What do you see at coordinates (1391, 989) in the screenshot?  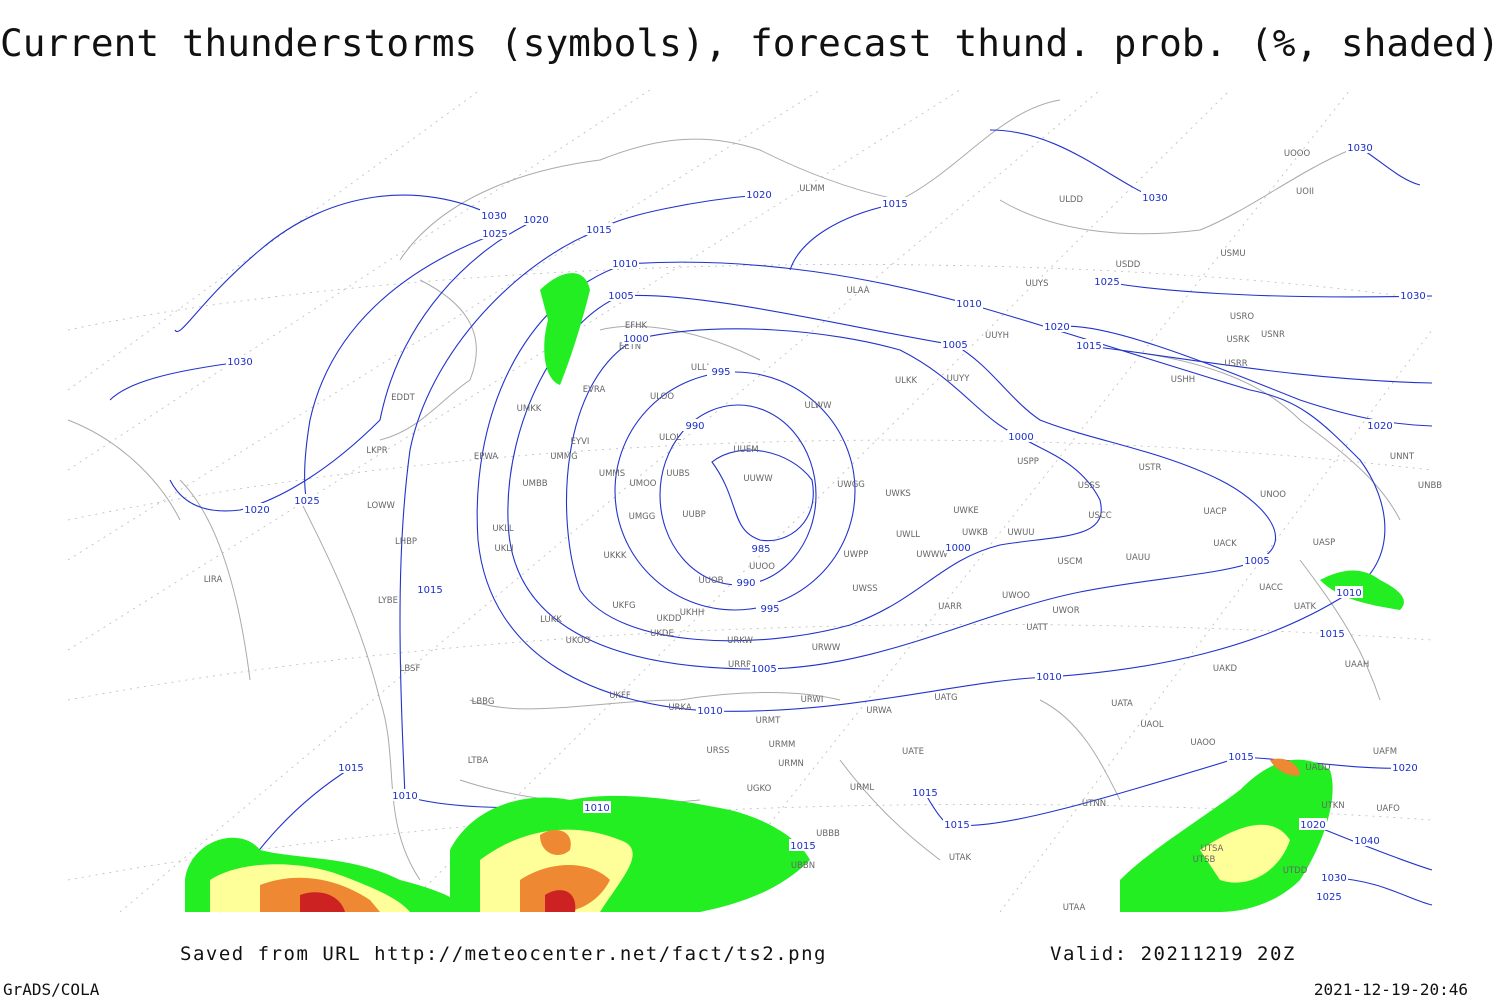 I see `timestamp: 2021-12-19-20:46` at bounding box center [1391, 989].